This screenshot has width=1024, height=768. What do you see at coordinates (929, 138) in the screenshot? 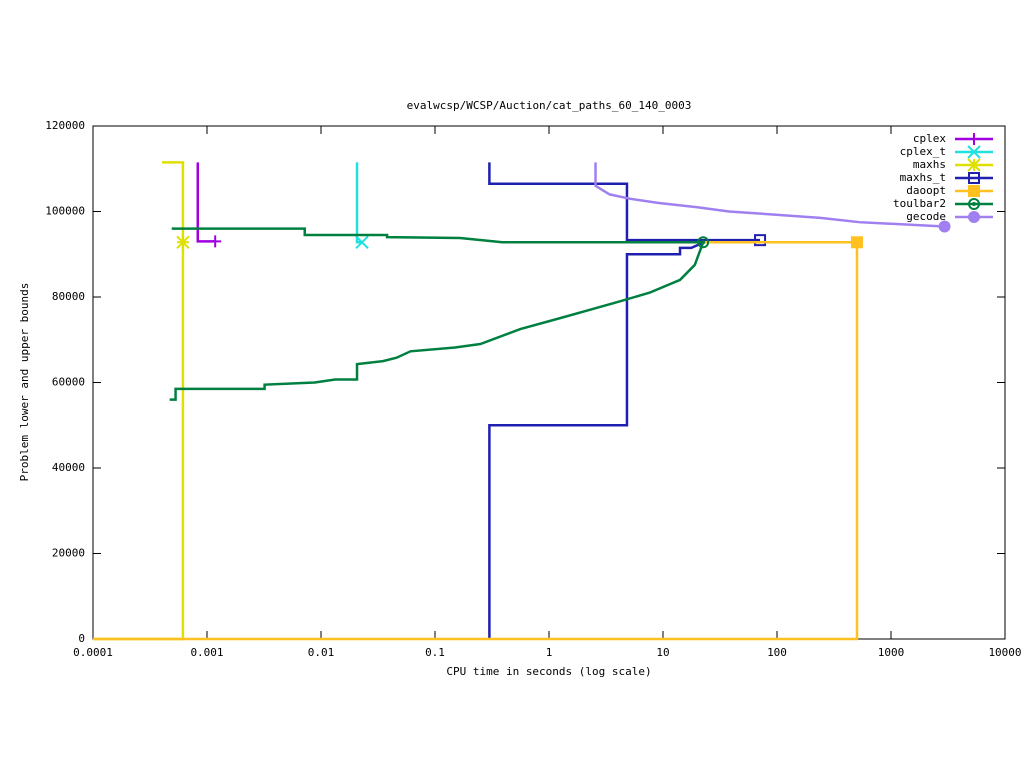
I see `legend-label: cplex` at bounding box center [929, 138].